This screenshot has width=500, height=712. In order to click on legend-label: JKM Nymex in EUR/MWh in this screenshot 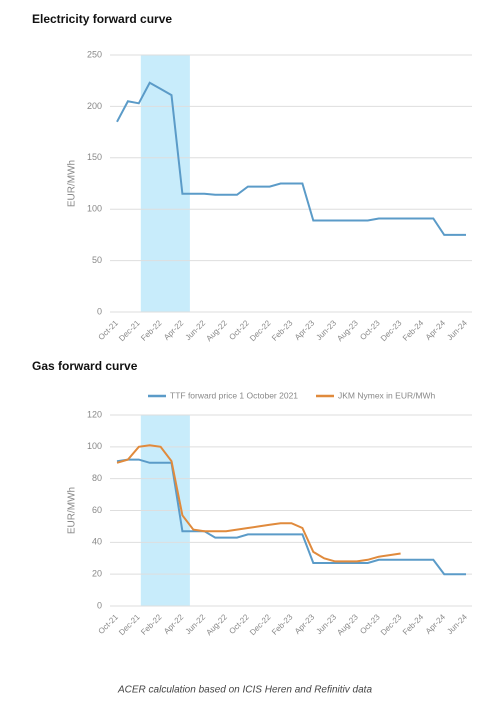, I will do `click(387, 395)`.